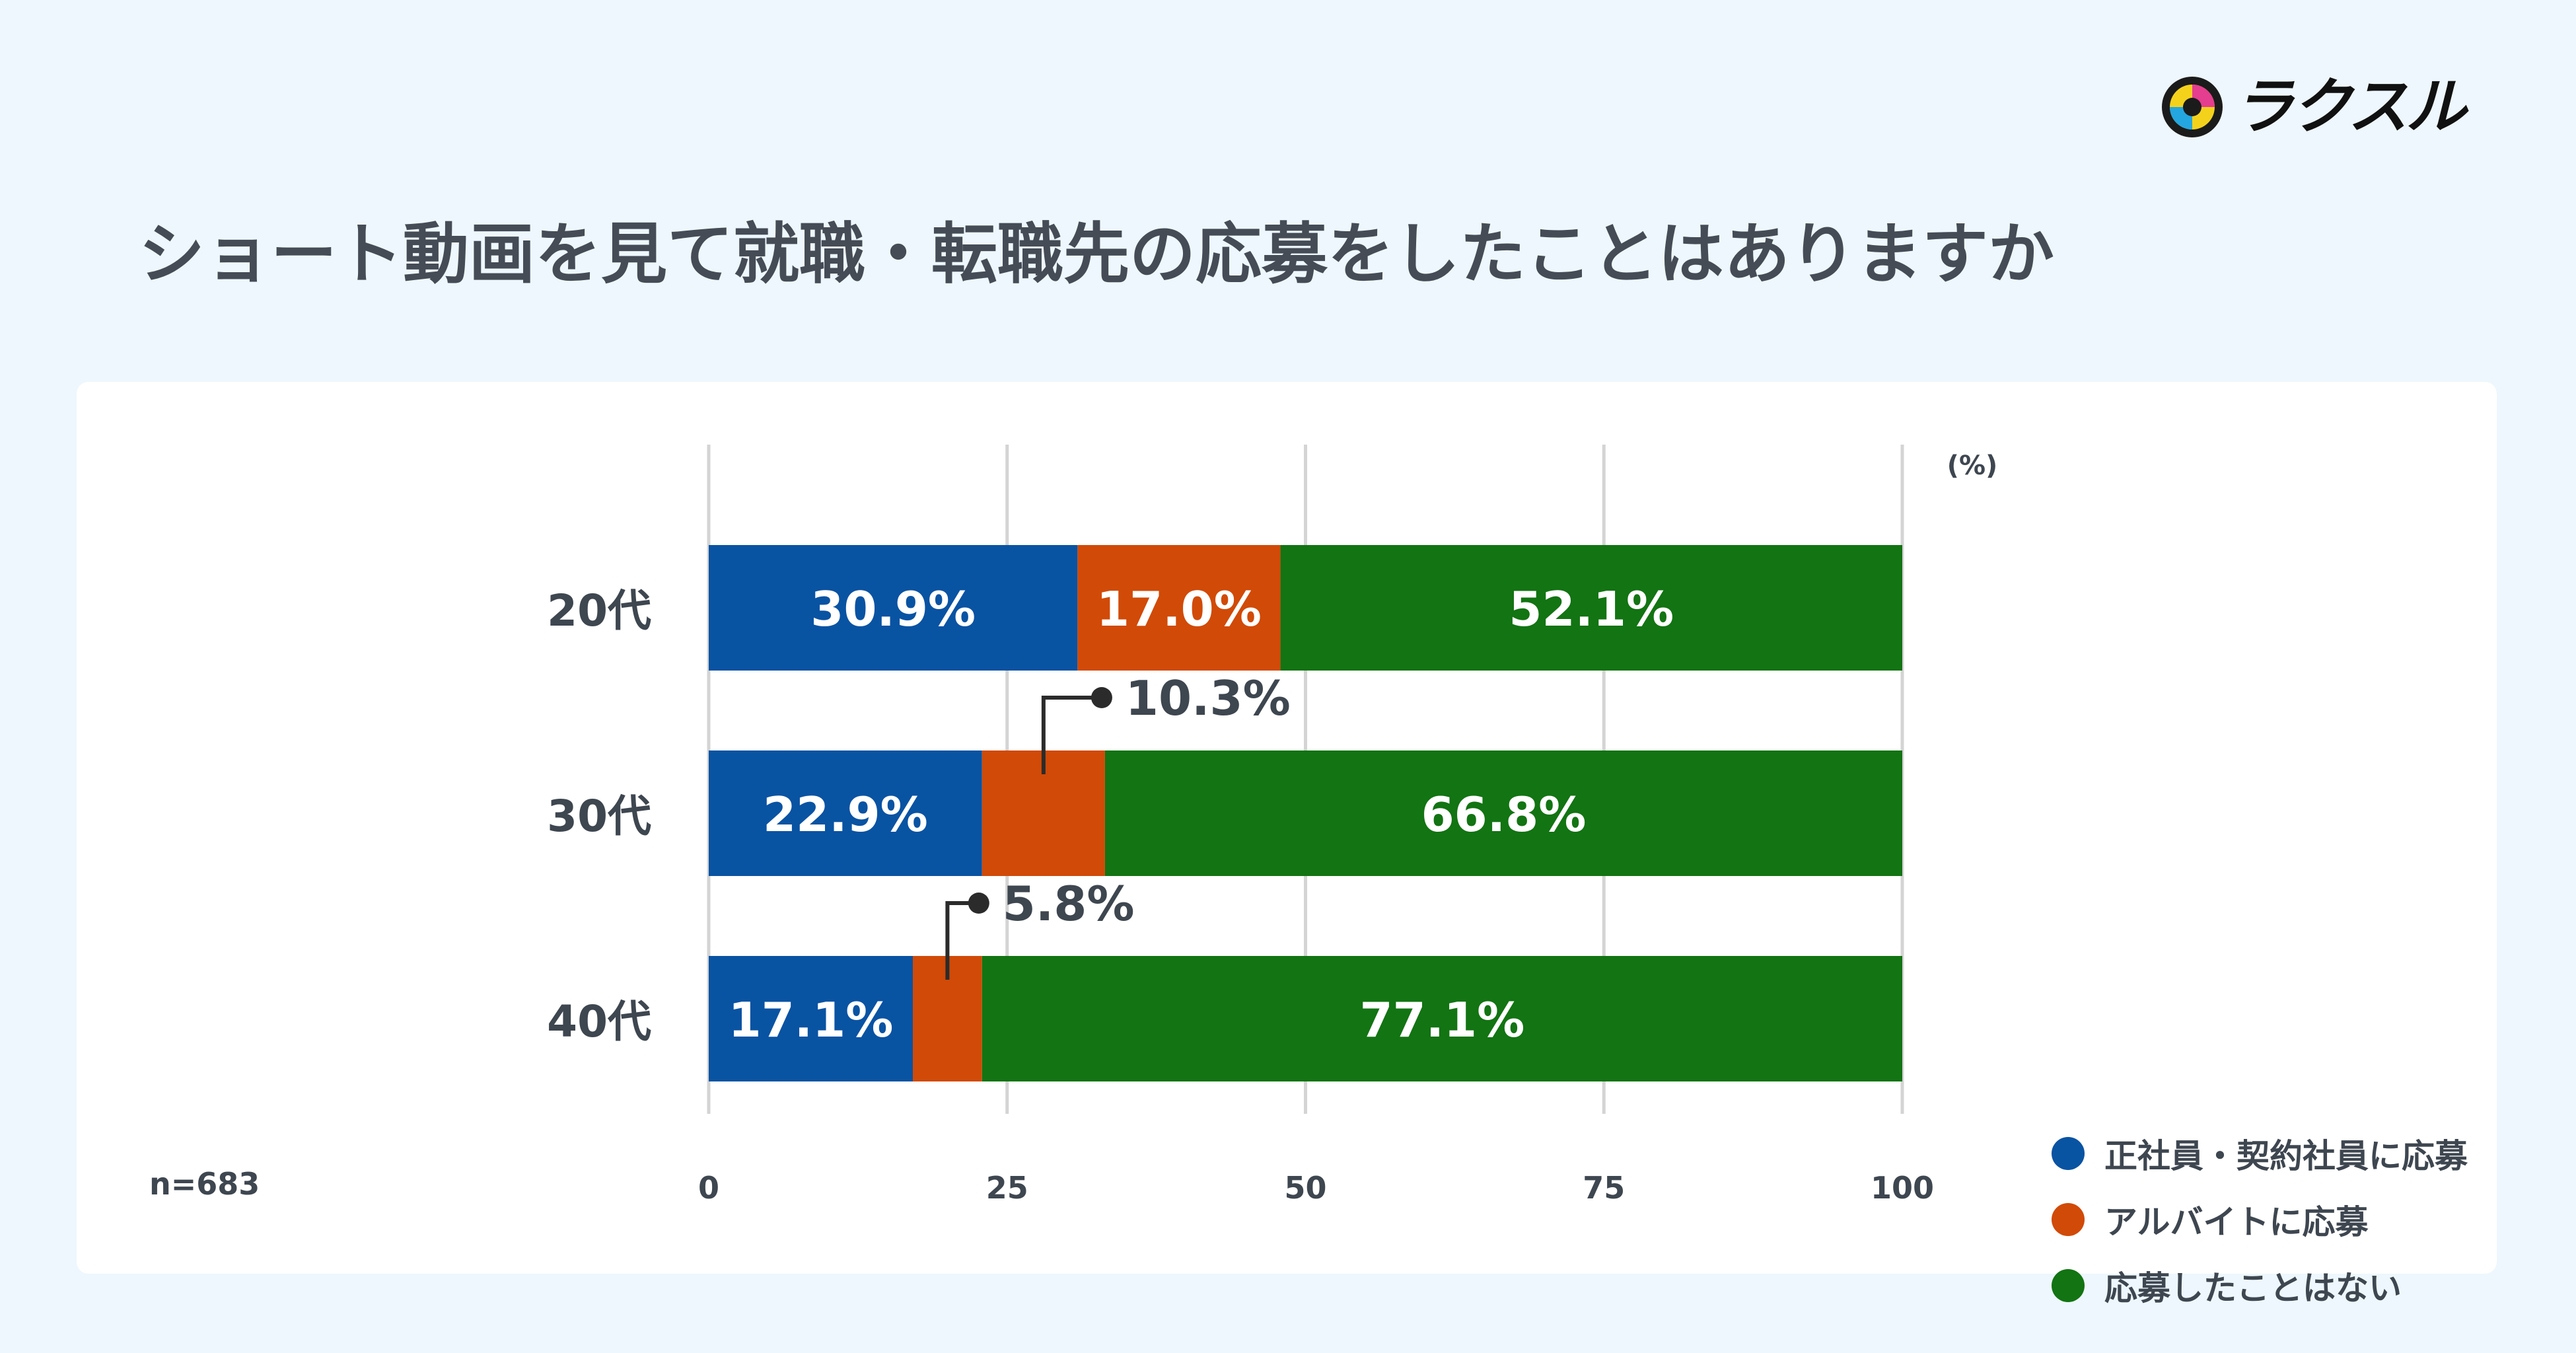 This screenshot has height=1353, width=2576. I want to click on legend-swatch-parttime, so click(2068, 1219).